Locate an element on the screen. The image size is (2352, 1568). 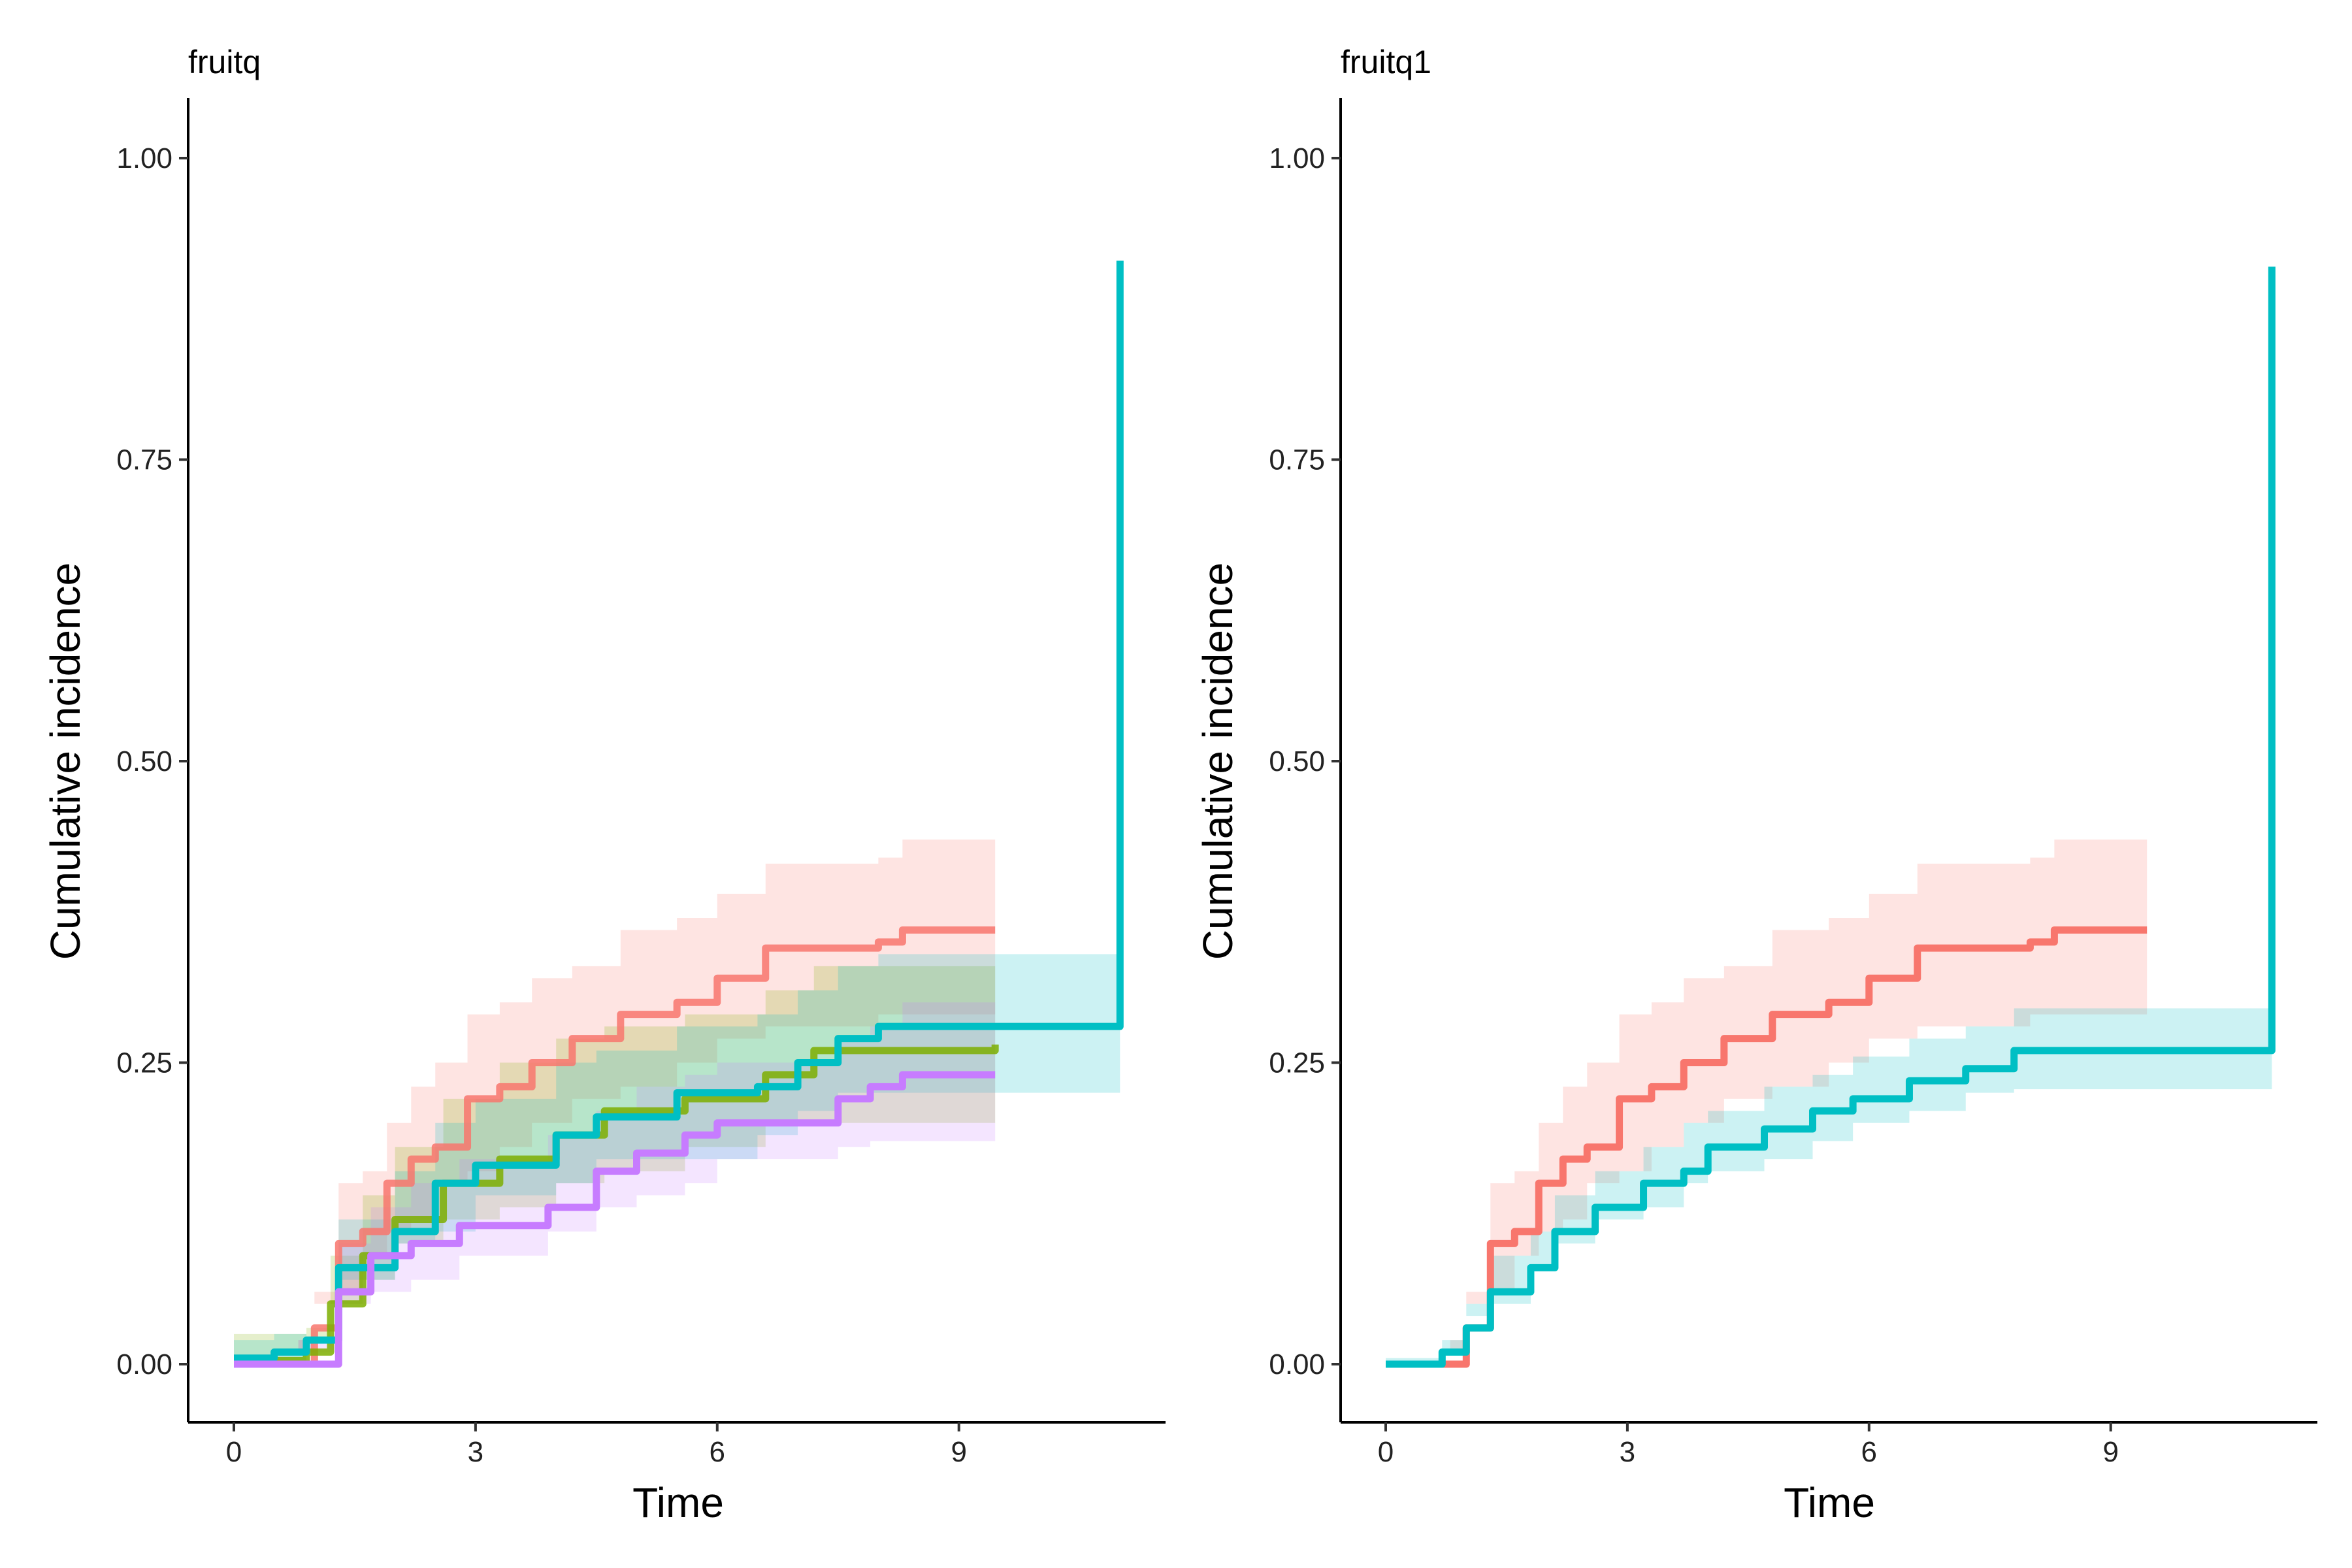
panel-title: fruitq is located at coordinates (224, 62).